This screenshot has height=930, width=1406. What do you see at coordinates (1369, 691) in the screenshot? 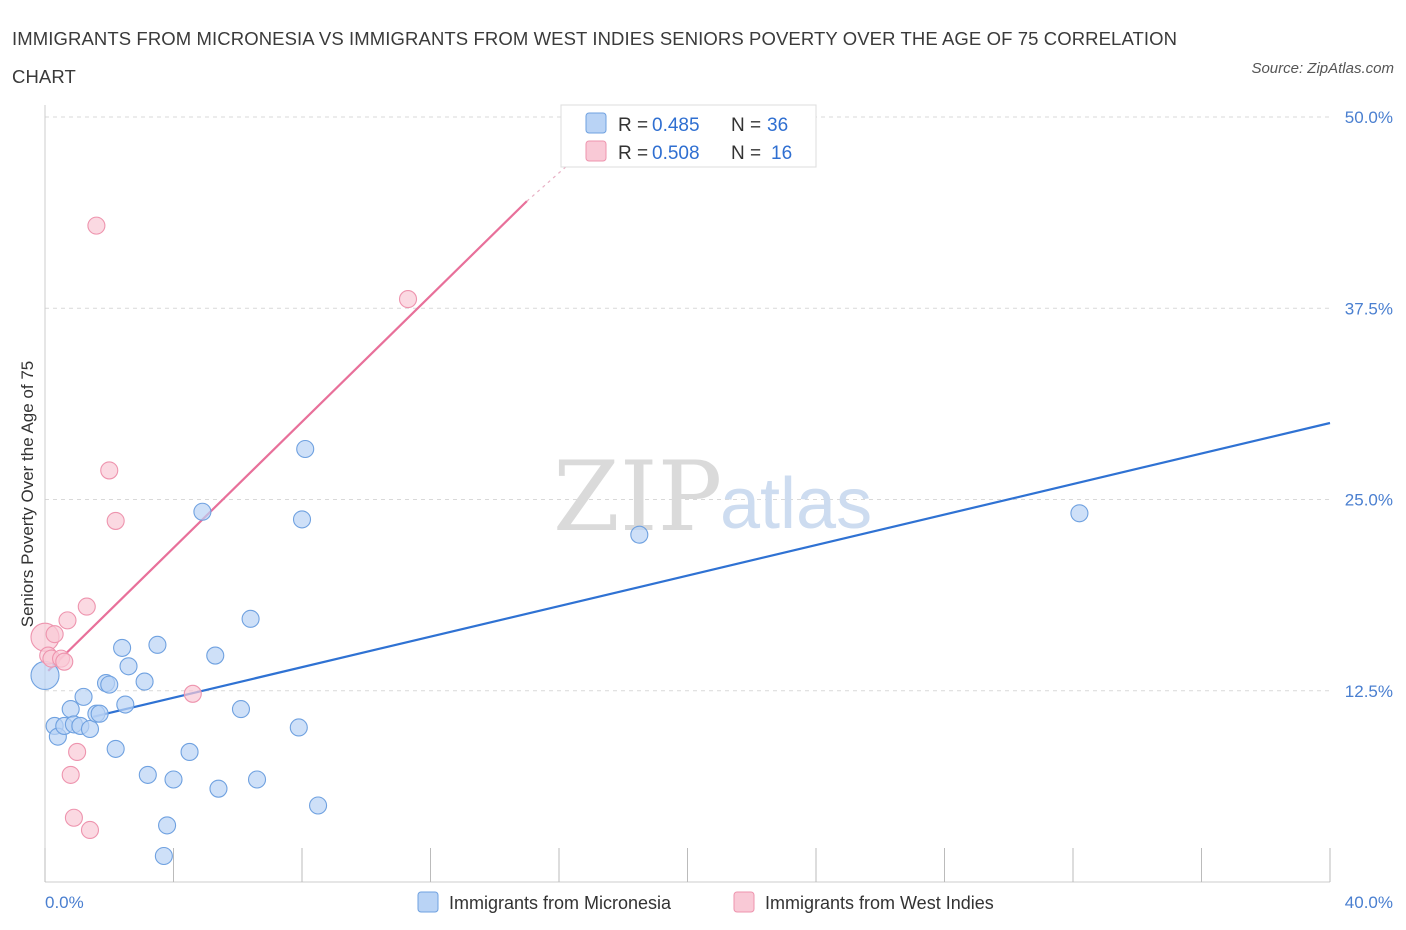
I see `y-tick-label-0: 12.5%` at bounding box center [1369, 691].